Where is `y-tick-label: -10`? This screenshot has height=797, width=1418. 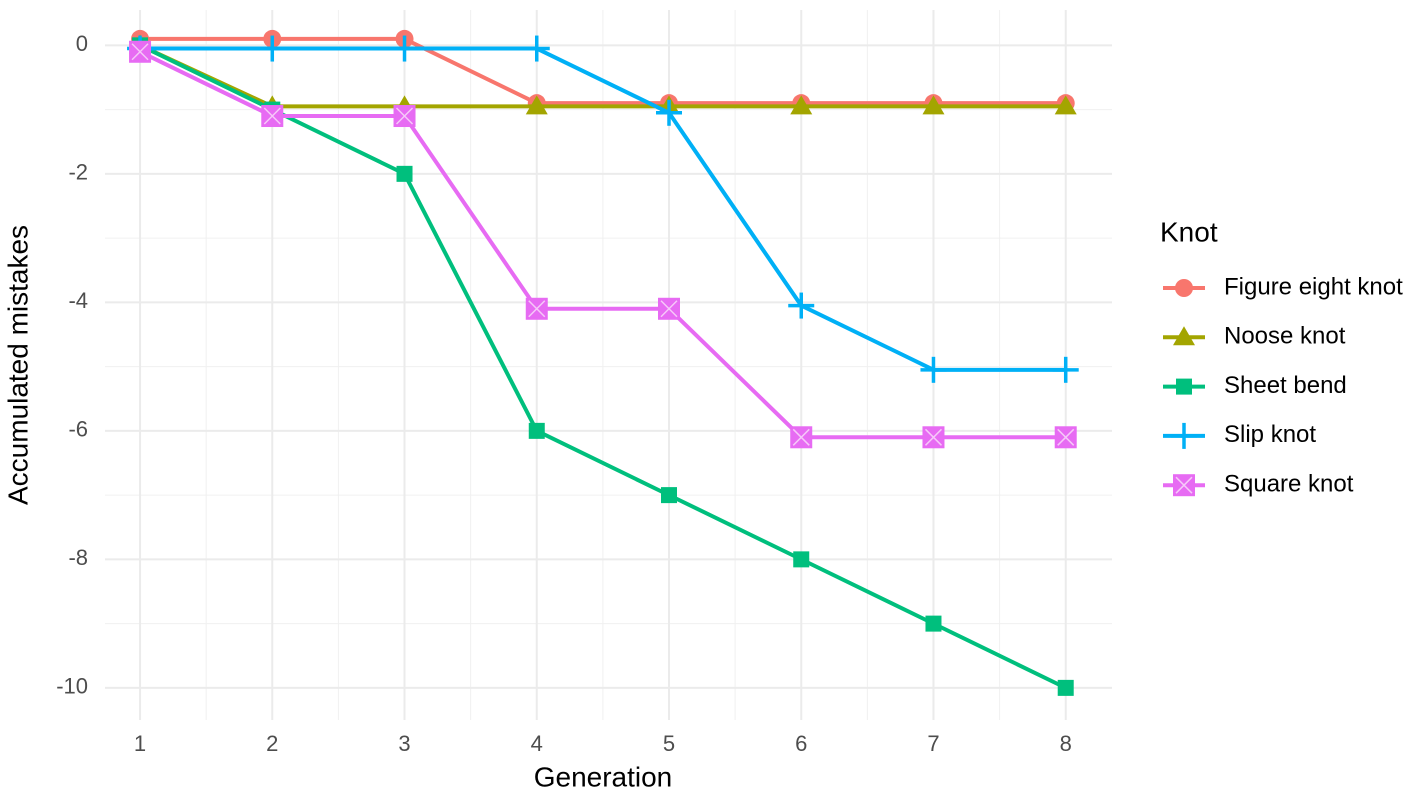
y-tick-label: -10 is located at coordinates (72, 686).